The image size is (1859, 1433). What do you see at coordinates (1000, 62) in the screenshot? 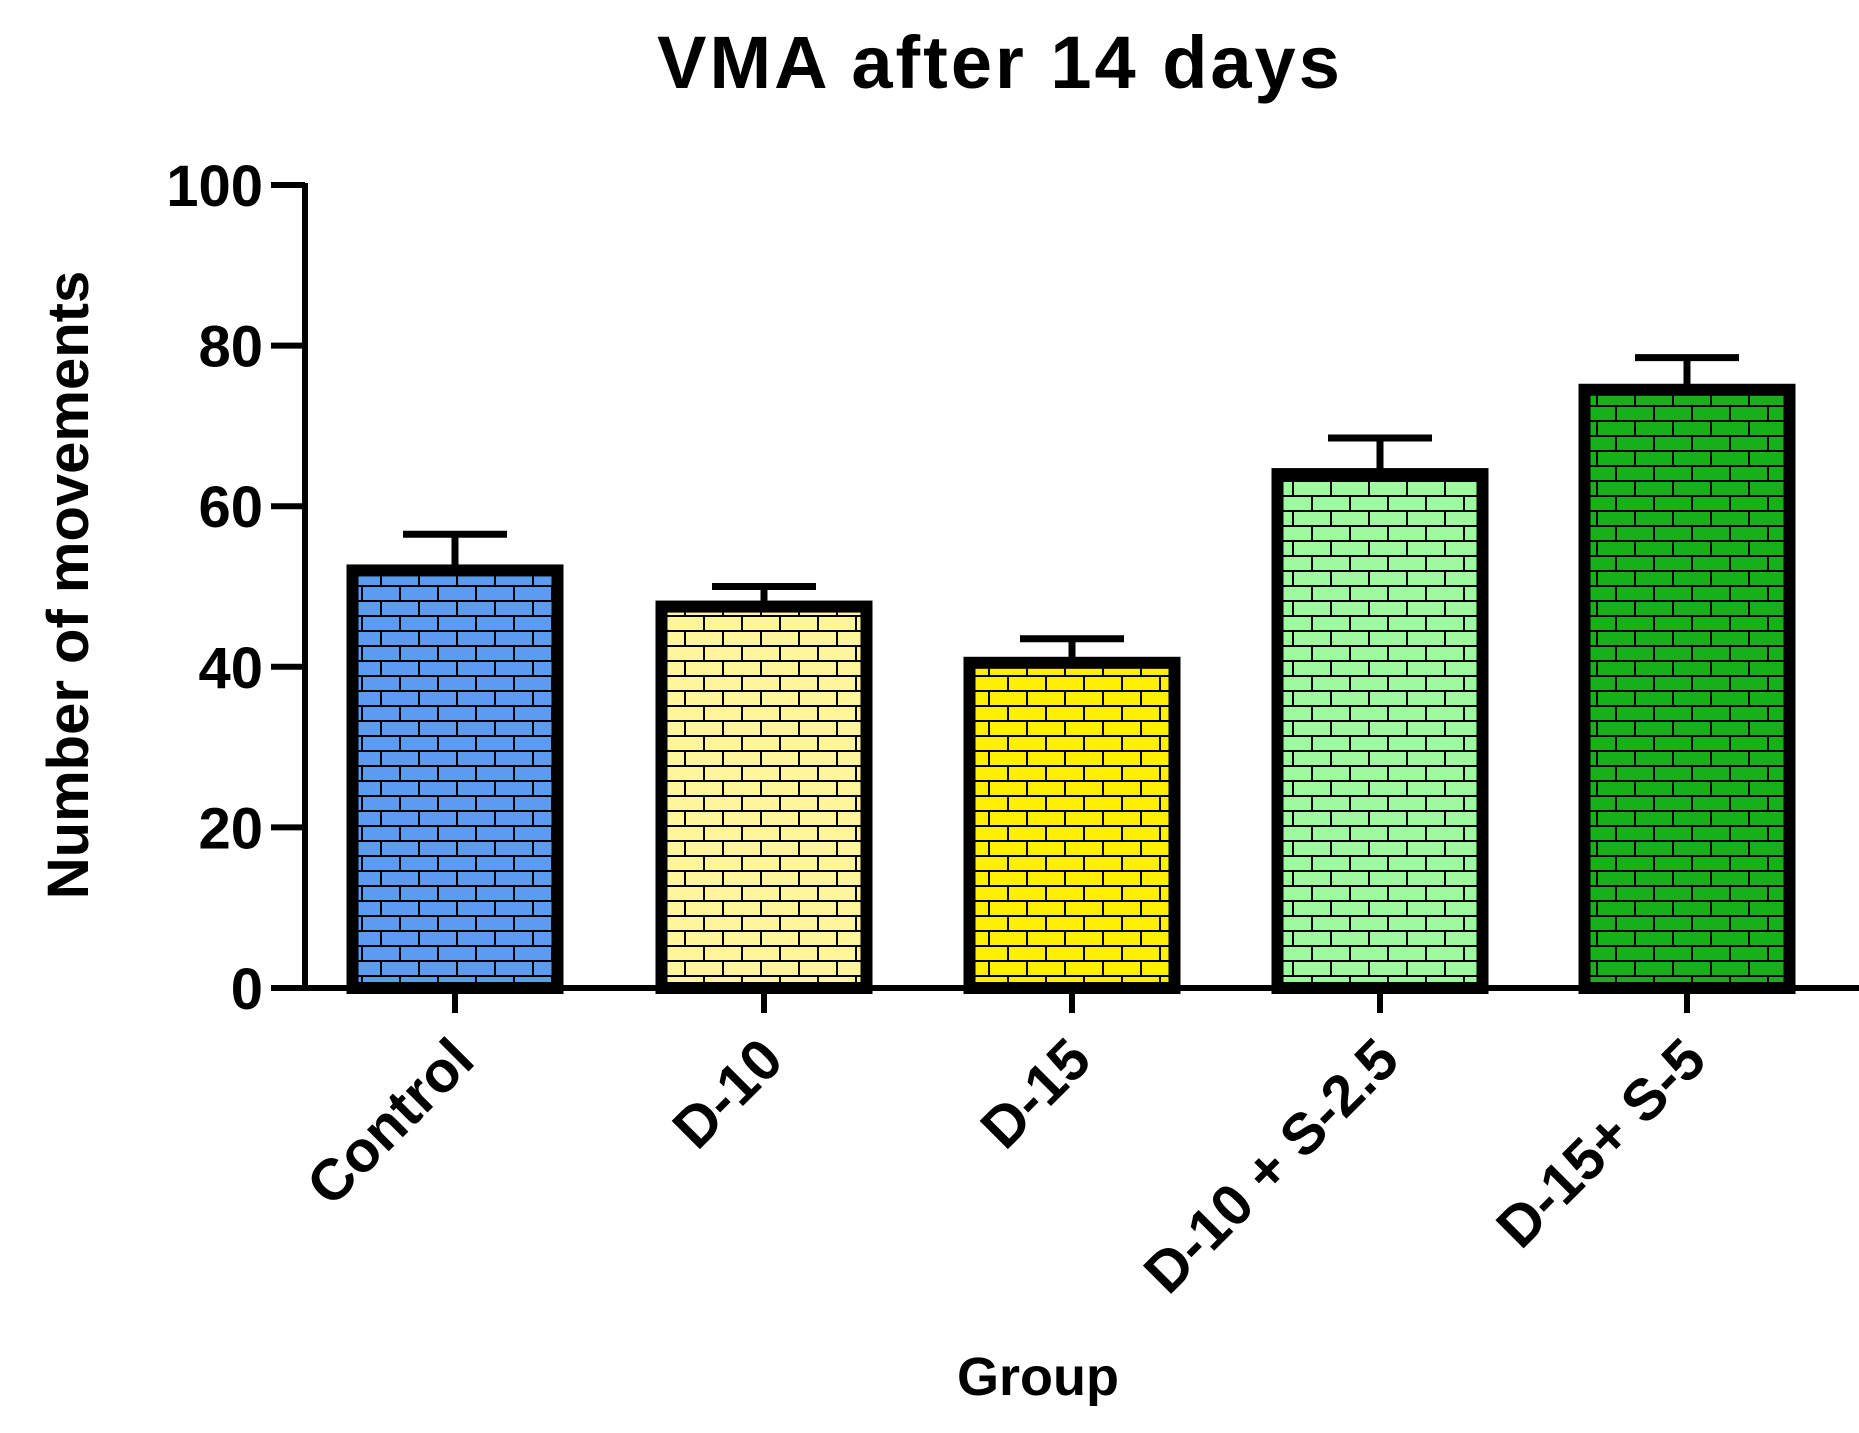
I see `chart-title: VMA after 14 days` at bounding box center [1000, 62].